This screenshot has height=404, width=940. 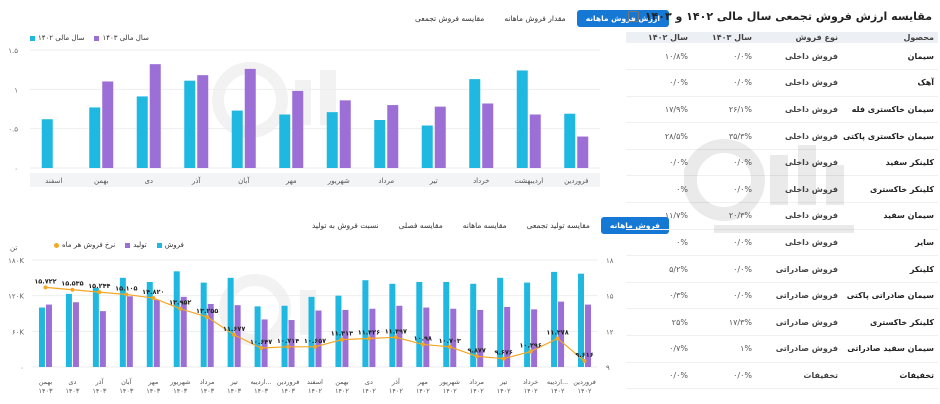 I want to click on cell-1402: ۰/۳%, so click(x=659, y=296).